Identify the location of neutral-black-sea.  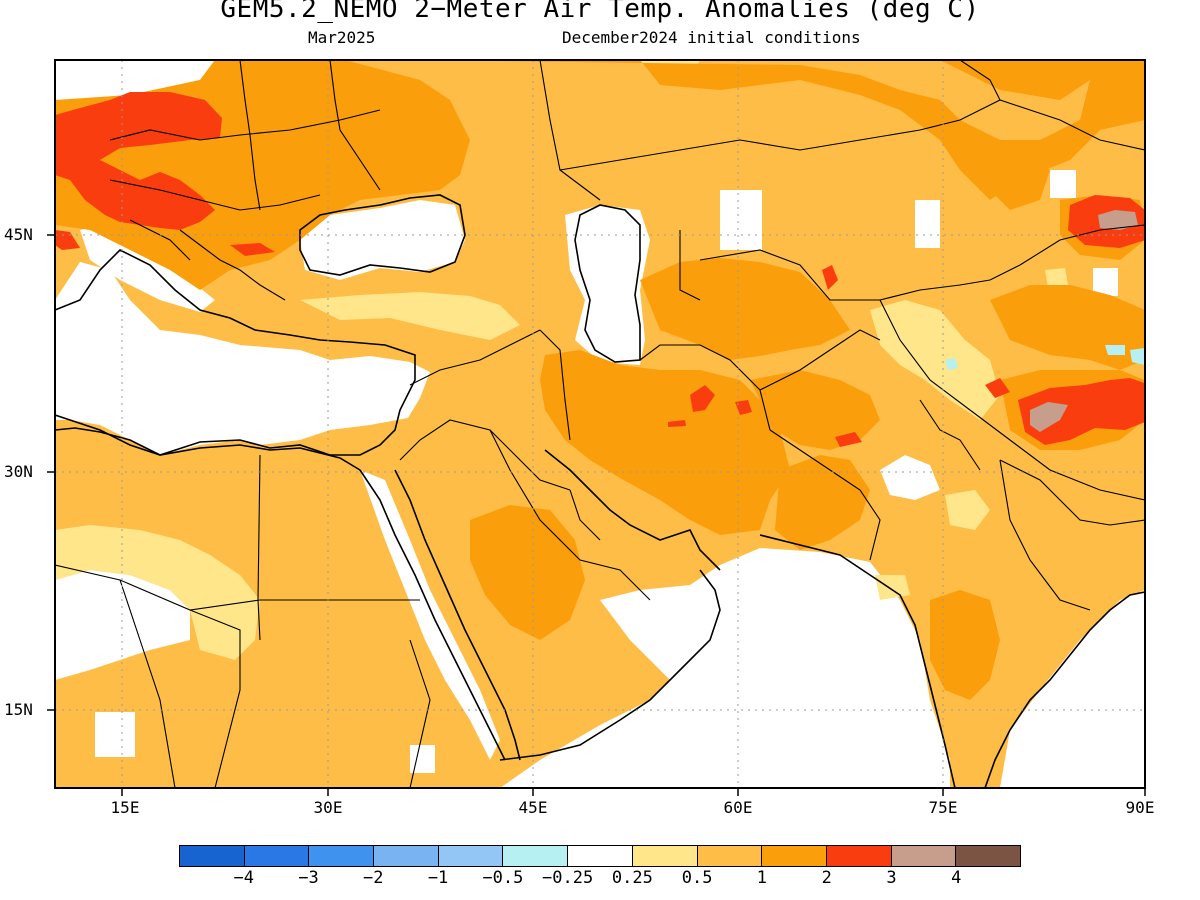
(382, 240).